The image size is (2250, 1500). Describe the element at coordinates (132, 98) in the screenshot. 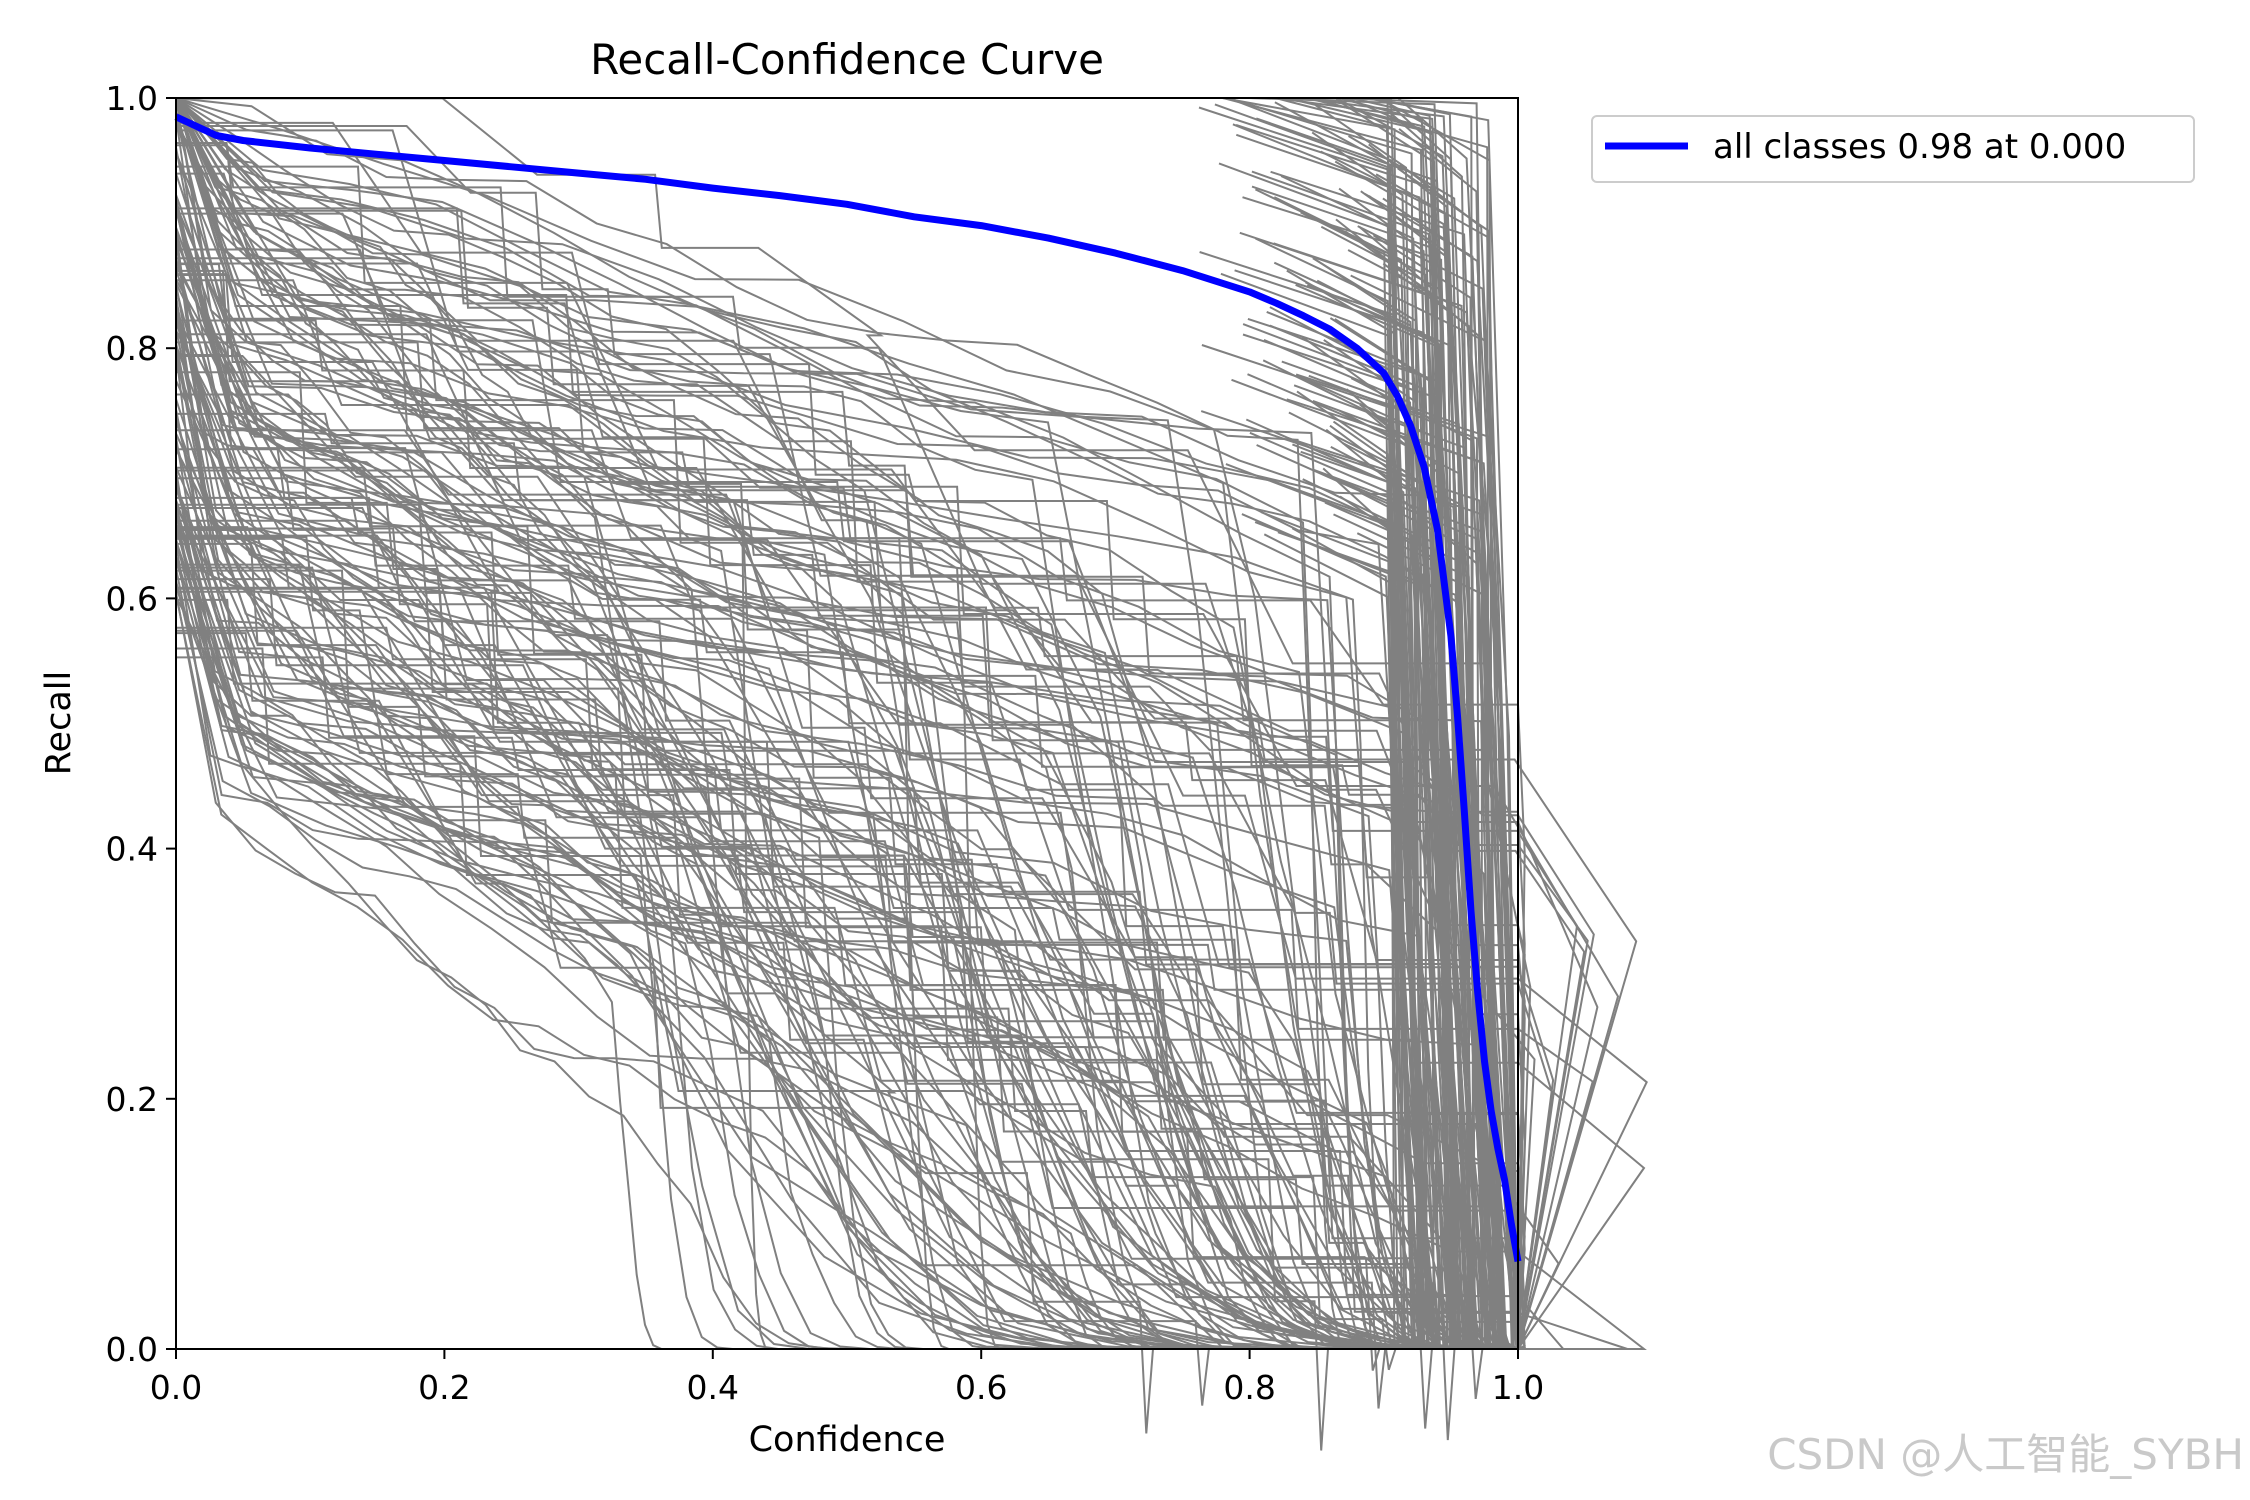

I see `y-tick-label: 1.0` at that location.